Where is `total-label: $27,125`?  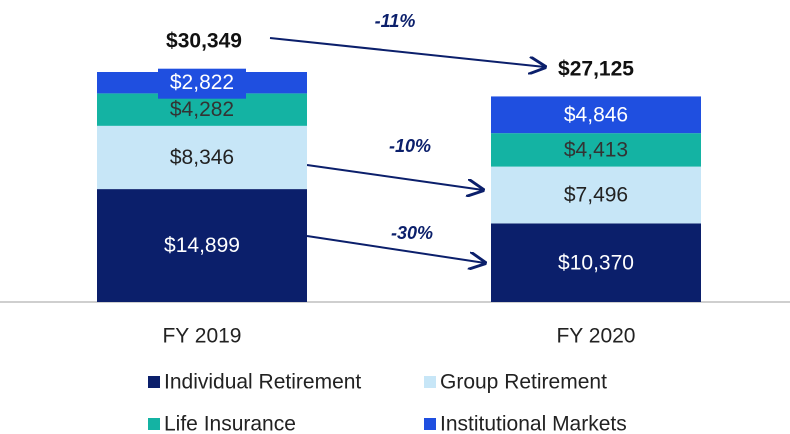
total-label: $27,125 is located at coordinates (596, 69).